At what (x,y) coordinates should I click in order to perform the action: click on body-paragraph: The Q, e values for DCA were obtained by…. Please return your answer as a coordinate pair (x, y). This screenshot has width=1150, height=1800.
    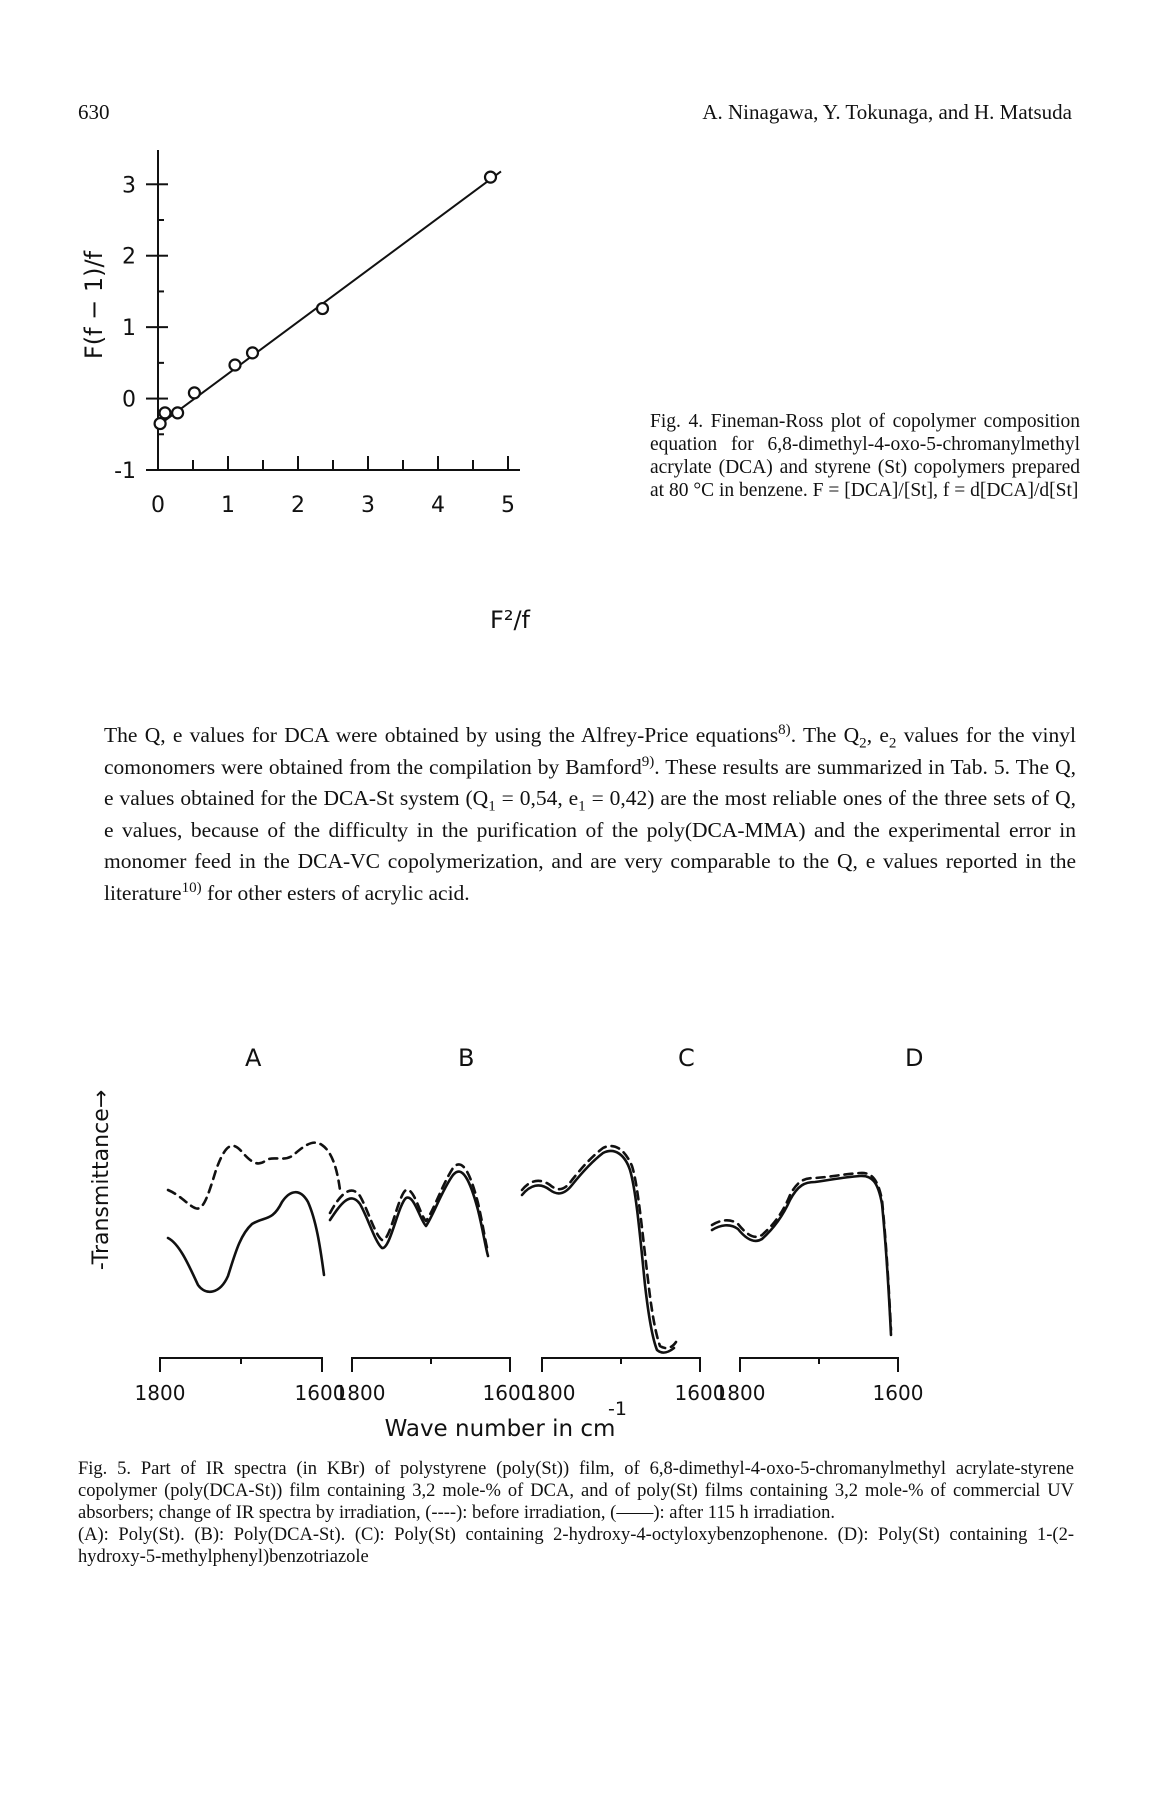
    Looking at the image, I should click on (590, 814).